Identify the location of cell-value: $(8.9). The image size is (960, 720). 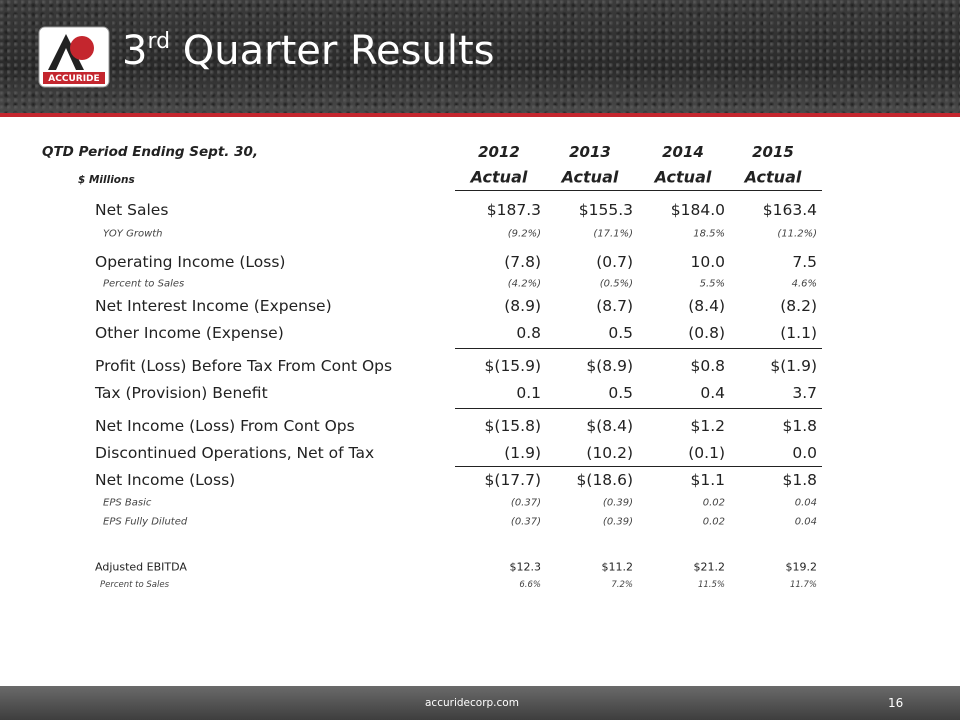
(609, 366).